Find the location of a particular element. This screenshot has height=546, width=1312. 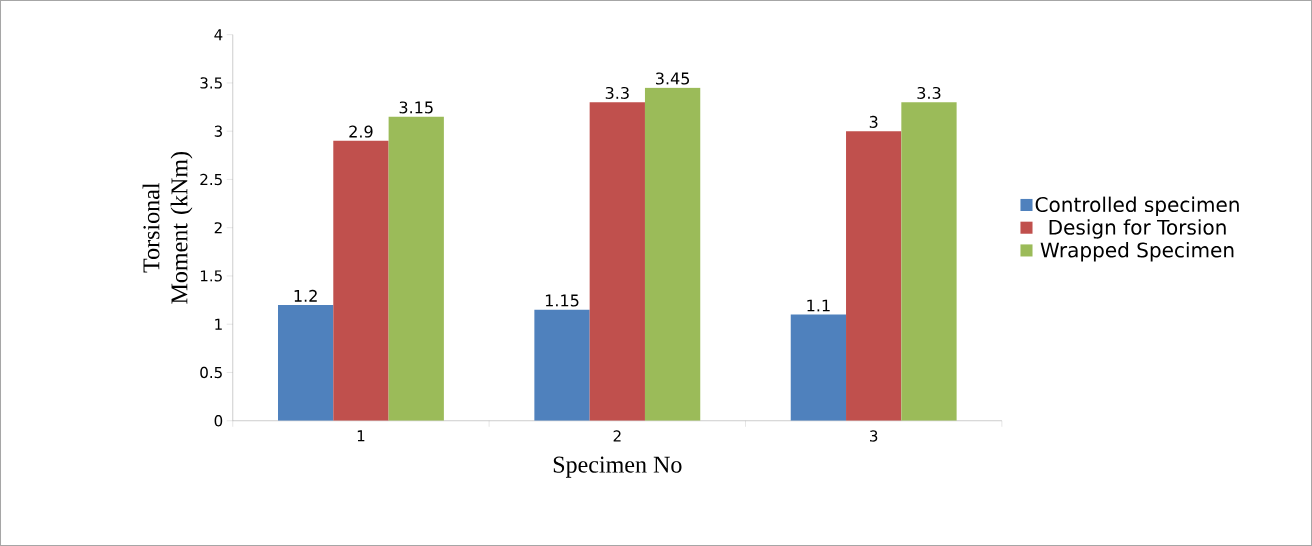

y-tick-label: 1 is located at coordinates (218, 324).